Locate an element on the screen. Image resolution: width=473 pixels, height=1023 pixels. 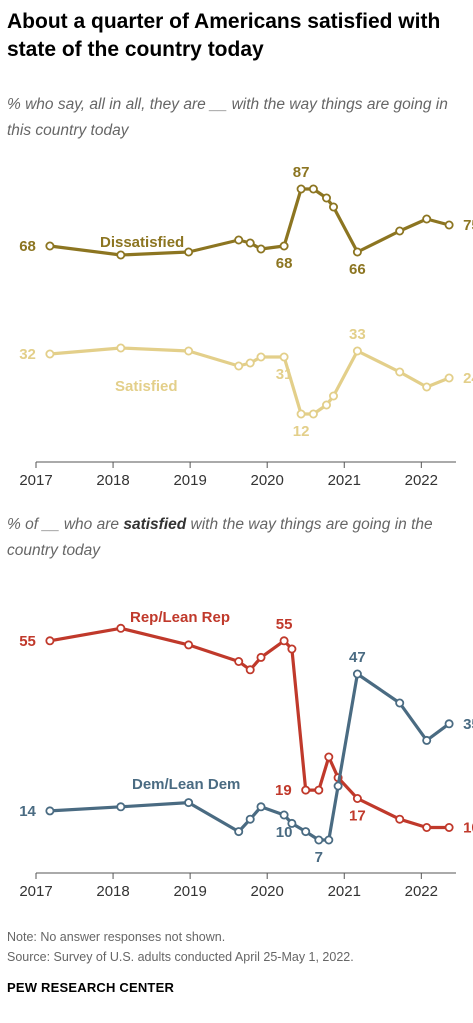
chart1-tick-label-2017: 2017 is located at coordinates (35, 480).